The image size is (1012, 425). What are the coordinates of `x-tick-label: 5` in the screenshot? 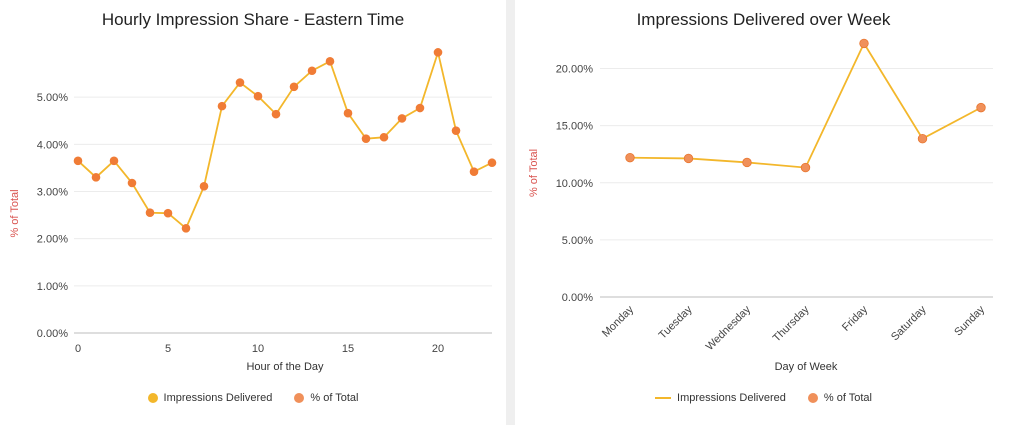 It's located at (168, 349).